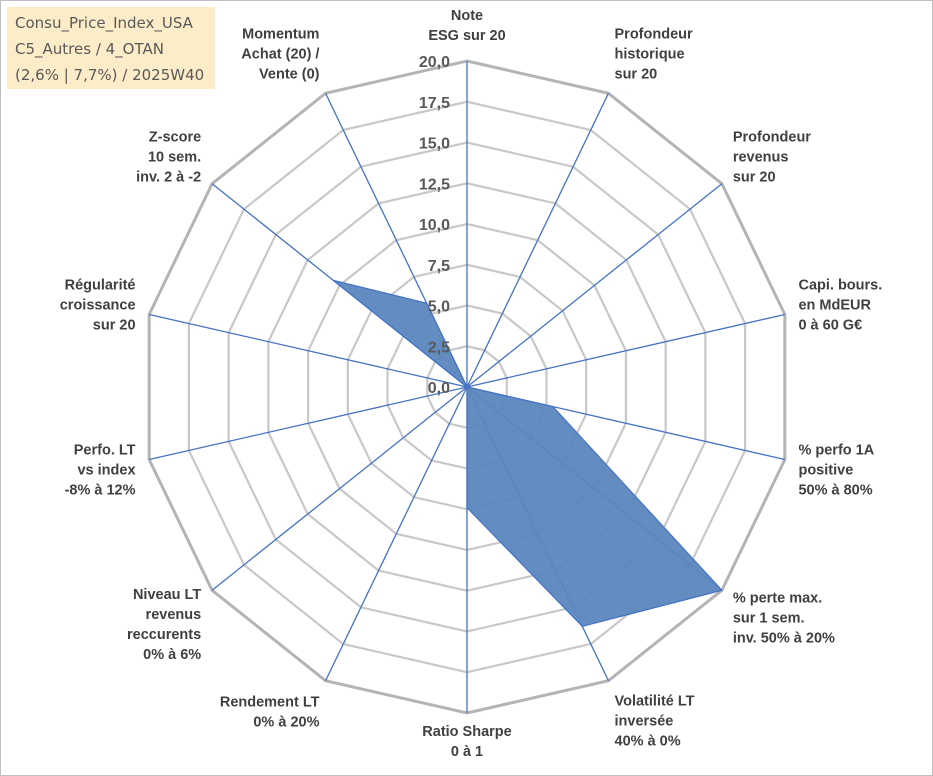 This screenshot has height=776, width=933. I want to click on axis-label-line: Note, so click(467, 16).